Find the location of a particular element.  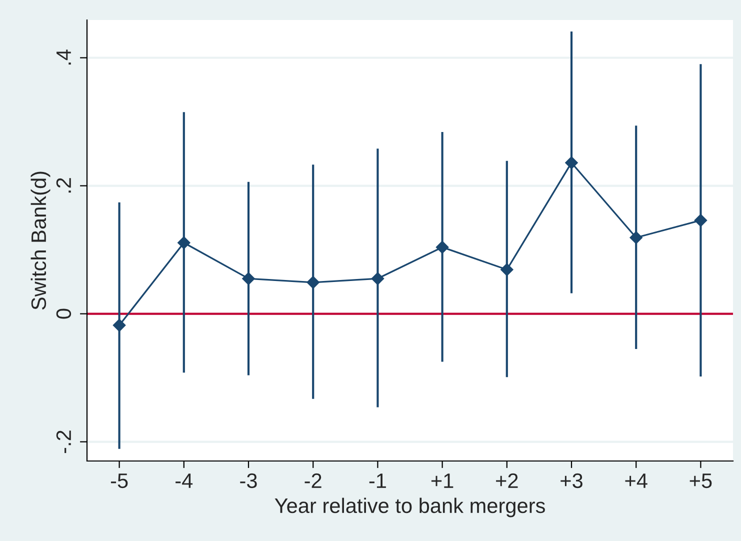

x-tick-label: -5 is located at coordinates (119, 481).